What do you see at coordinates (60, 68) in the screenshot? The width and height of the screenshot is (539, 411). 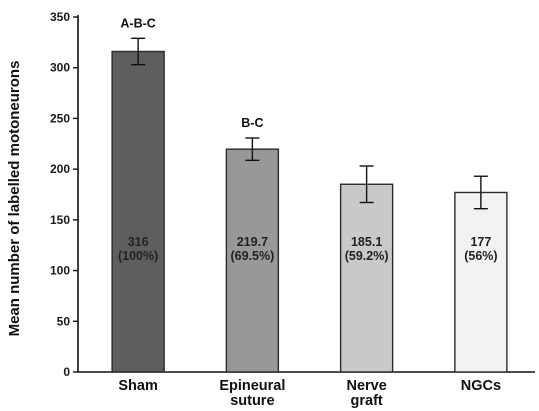 I see `y-tick-label: 300` at bounding box center [60, 68].